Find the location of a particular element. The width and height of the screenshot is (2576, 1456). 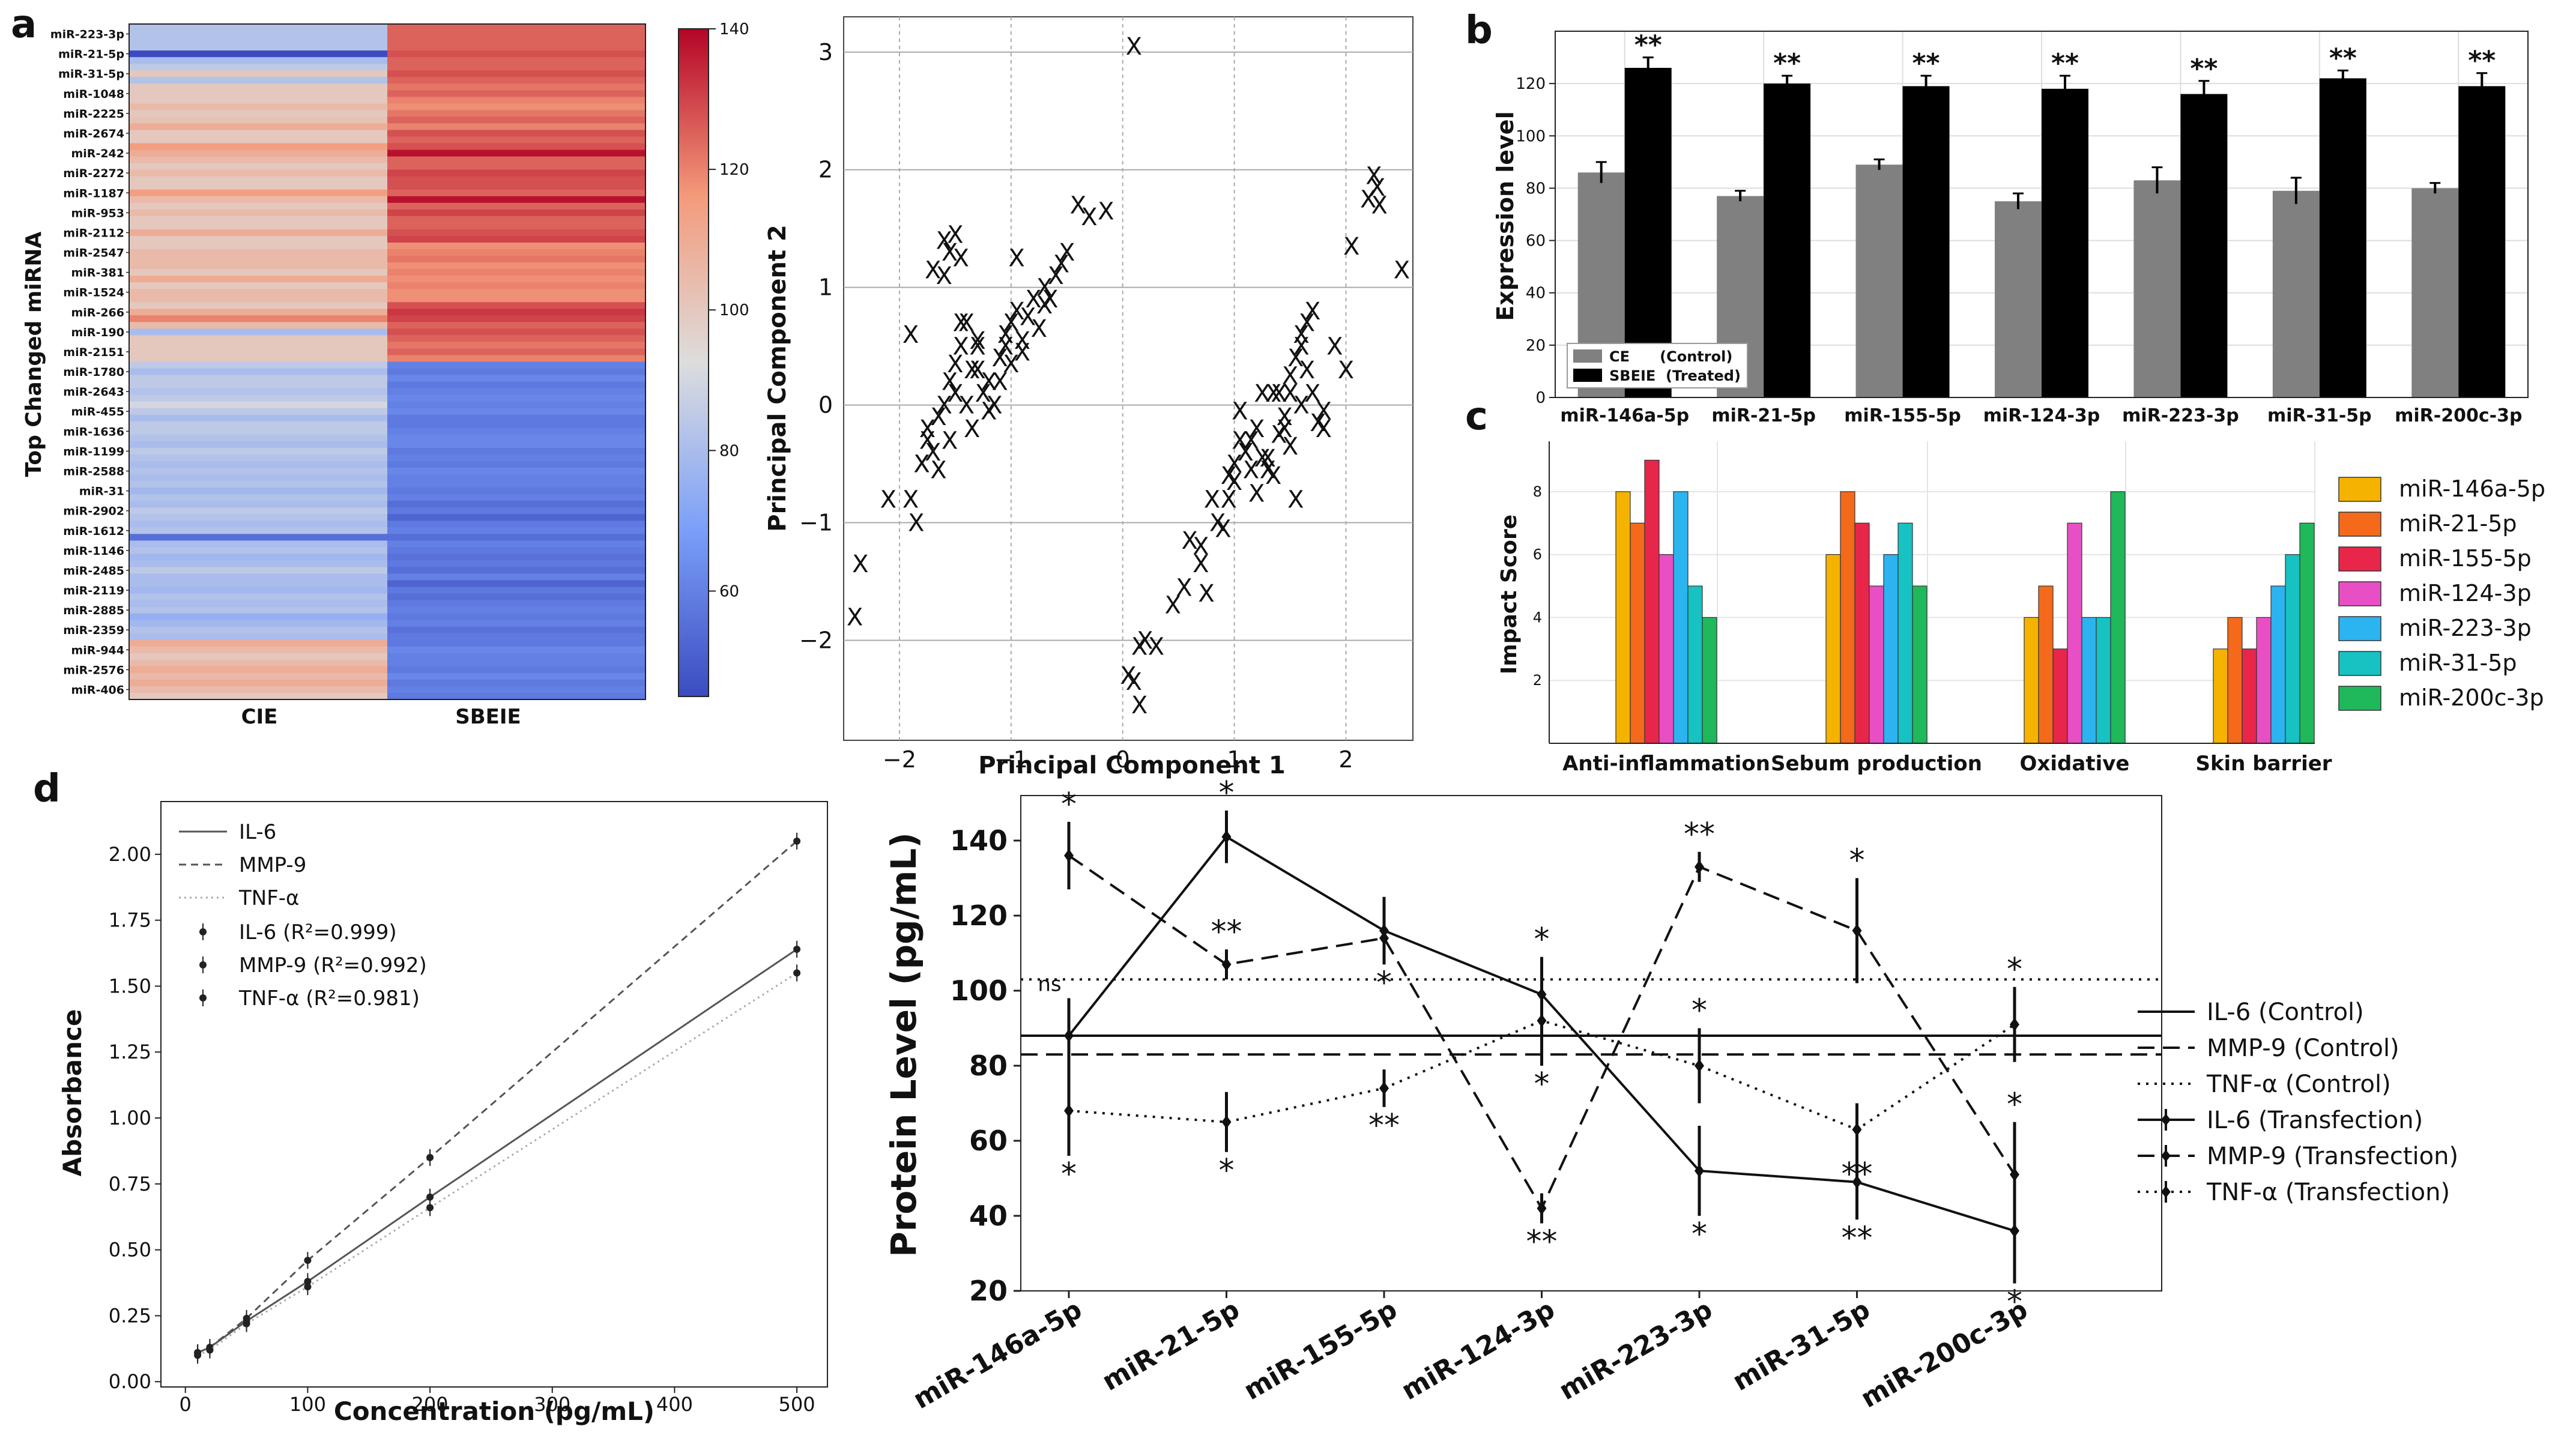

expression-category-label: miR-31-5p is located at coordinates (2319, 415).